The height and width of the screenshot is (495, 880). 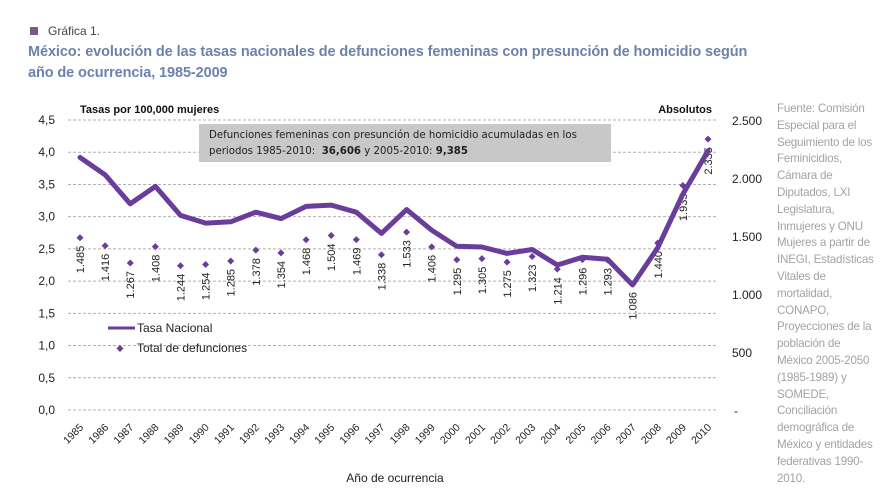 I want to click on data-label: 1.468, so click(x=307, y=262).